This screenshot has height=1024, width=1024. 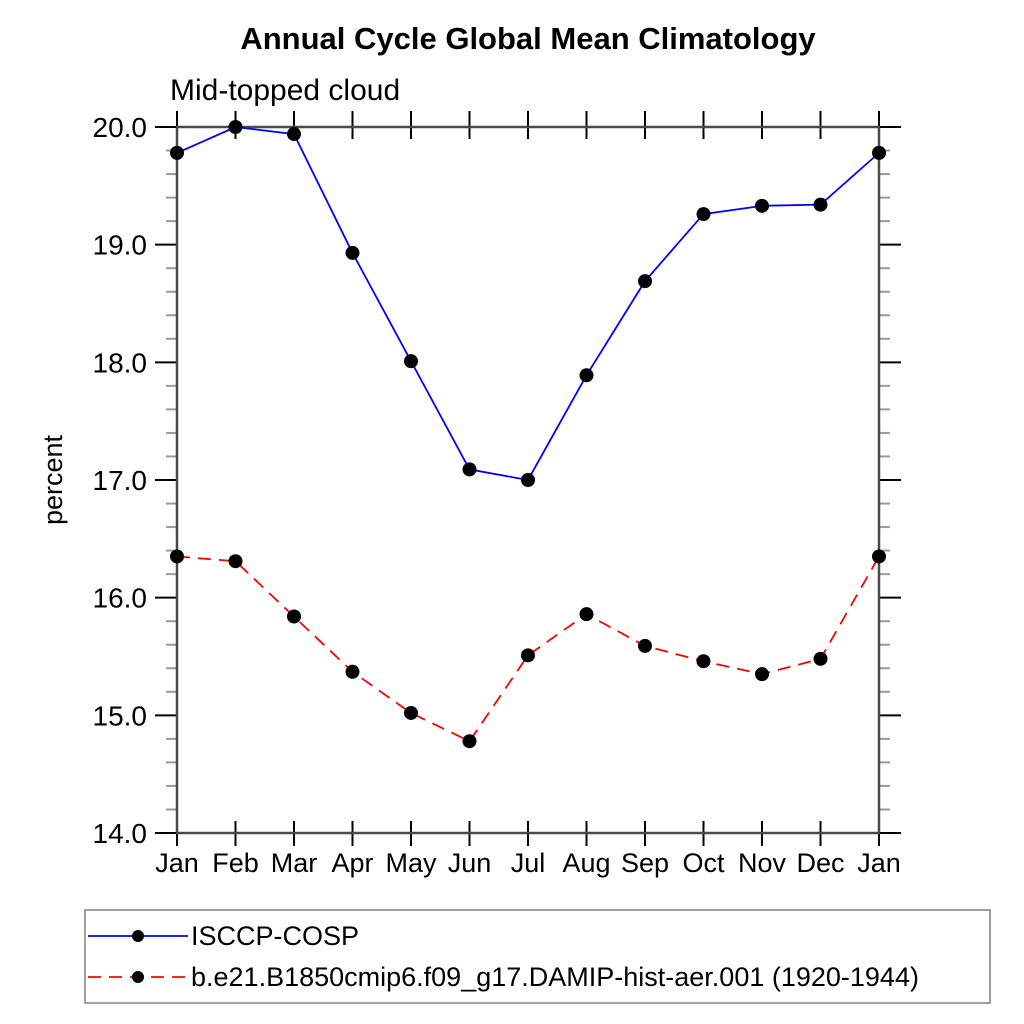 What do you see at coordinates (645, 863) in the screenshot?
I see `x-tick-label: Sep` at bounding box center [645, 863].